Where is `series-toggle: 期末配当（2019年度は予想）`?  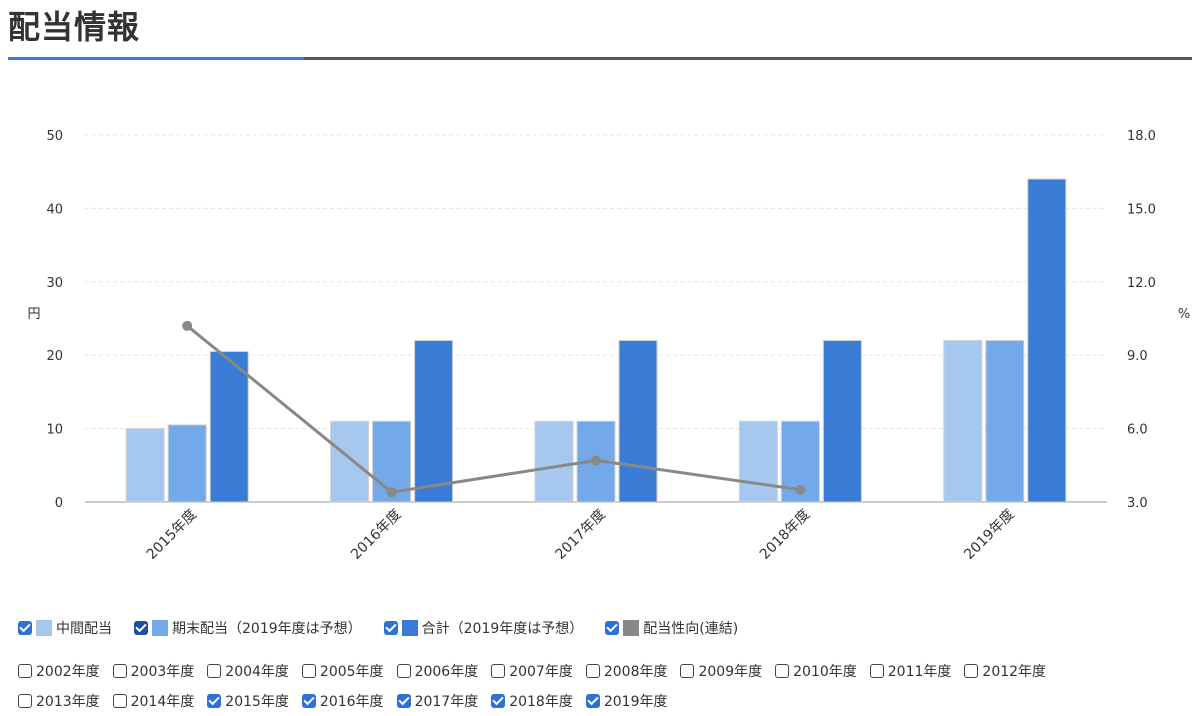 series-toggle: 期末配当（2019年度は予想） is located at coordinates (248, 628).